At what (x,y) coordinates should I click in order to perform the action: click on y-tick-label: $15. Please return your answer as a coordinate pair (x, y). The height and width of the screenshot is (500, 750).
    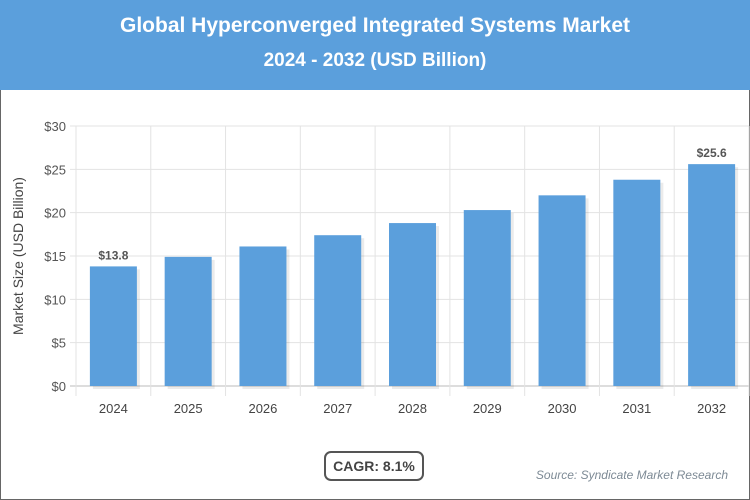
    Looking at the image, I should click on (55, 256).